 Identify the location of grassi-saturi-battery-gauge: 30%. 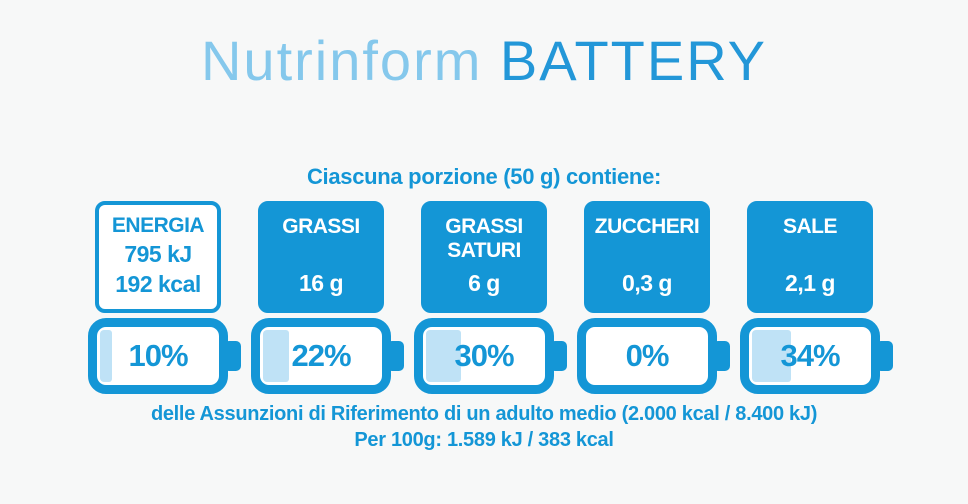
(490, 356).